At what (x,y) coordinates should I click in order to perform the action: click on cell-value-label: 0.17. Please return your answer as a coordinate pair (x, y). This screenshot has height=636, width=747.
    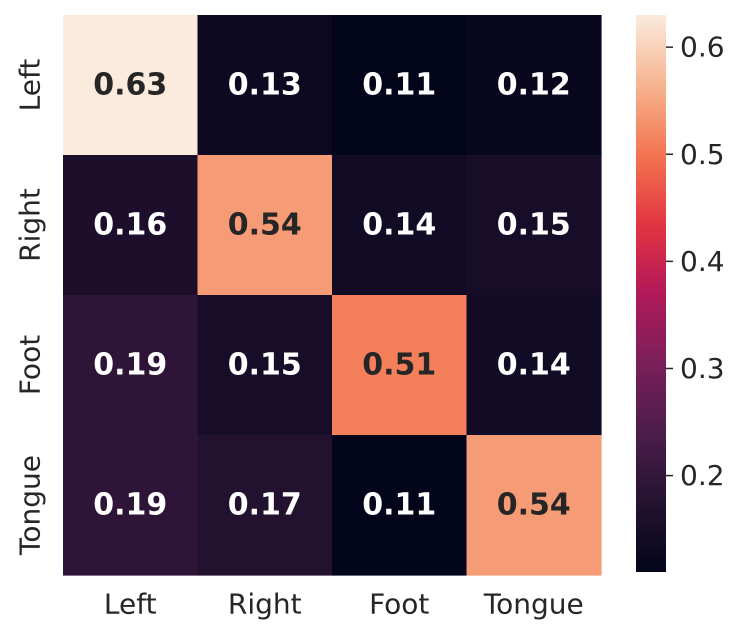
    Looking at the image, I should click on (265, 505).